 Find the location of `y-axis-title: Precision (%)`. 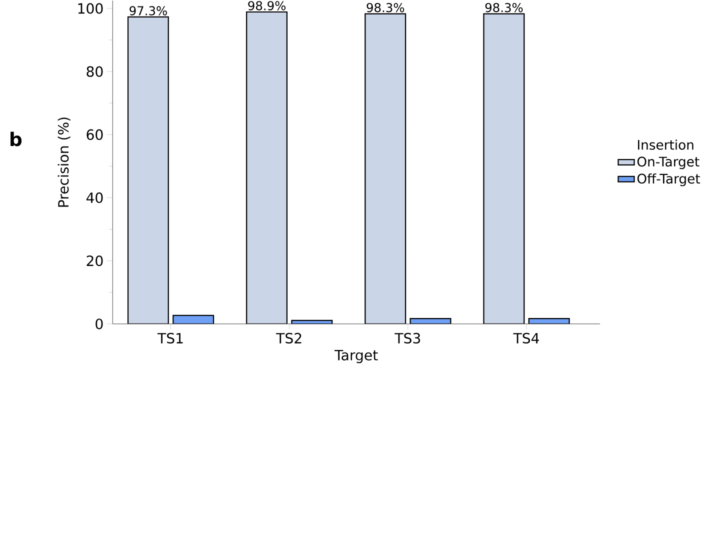

y-axis-title: Precision (%) is located at coordinates (64, 162).